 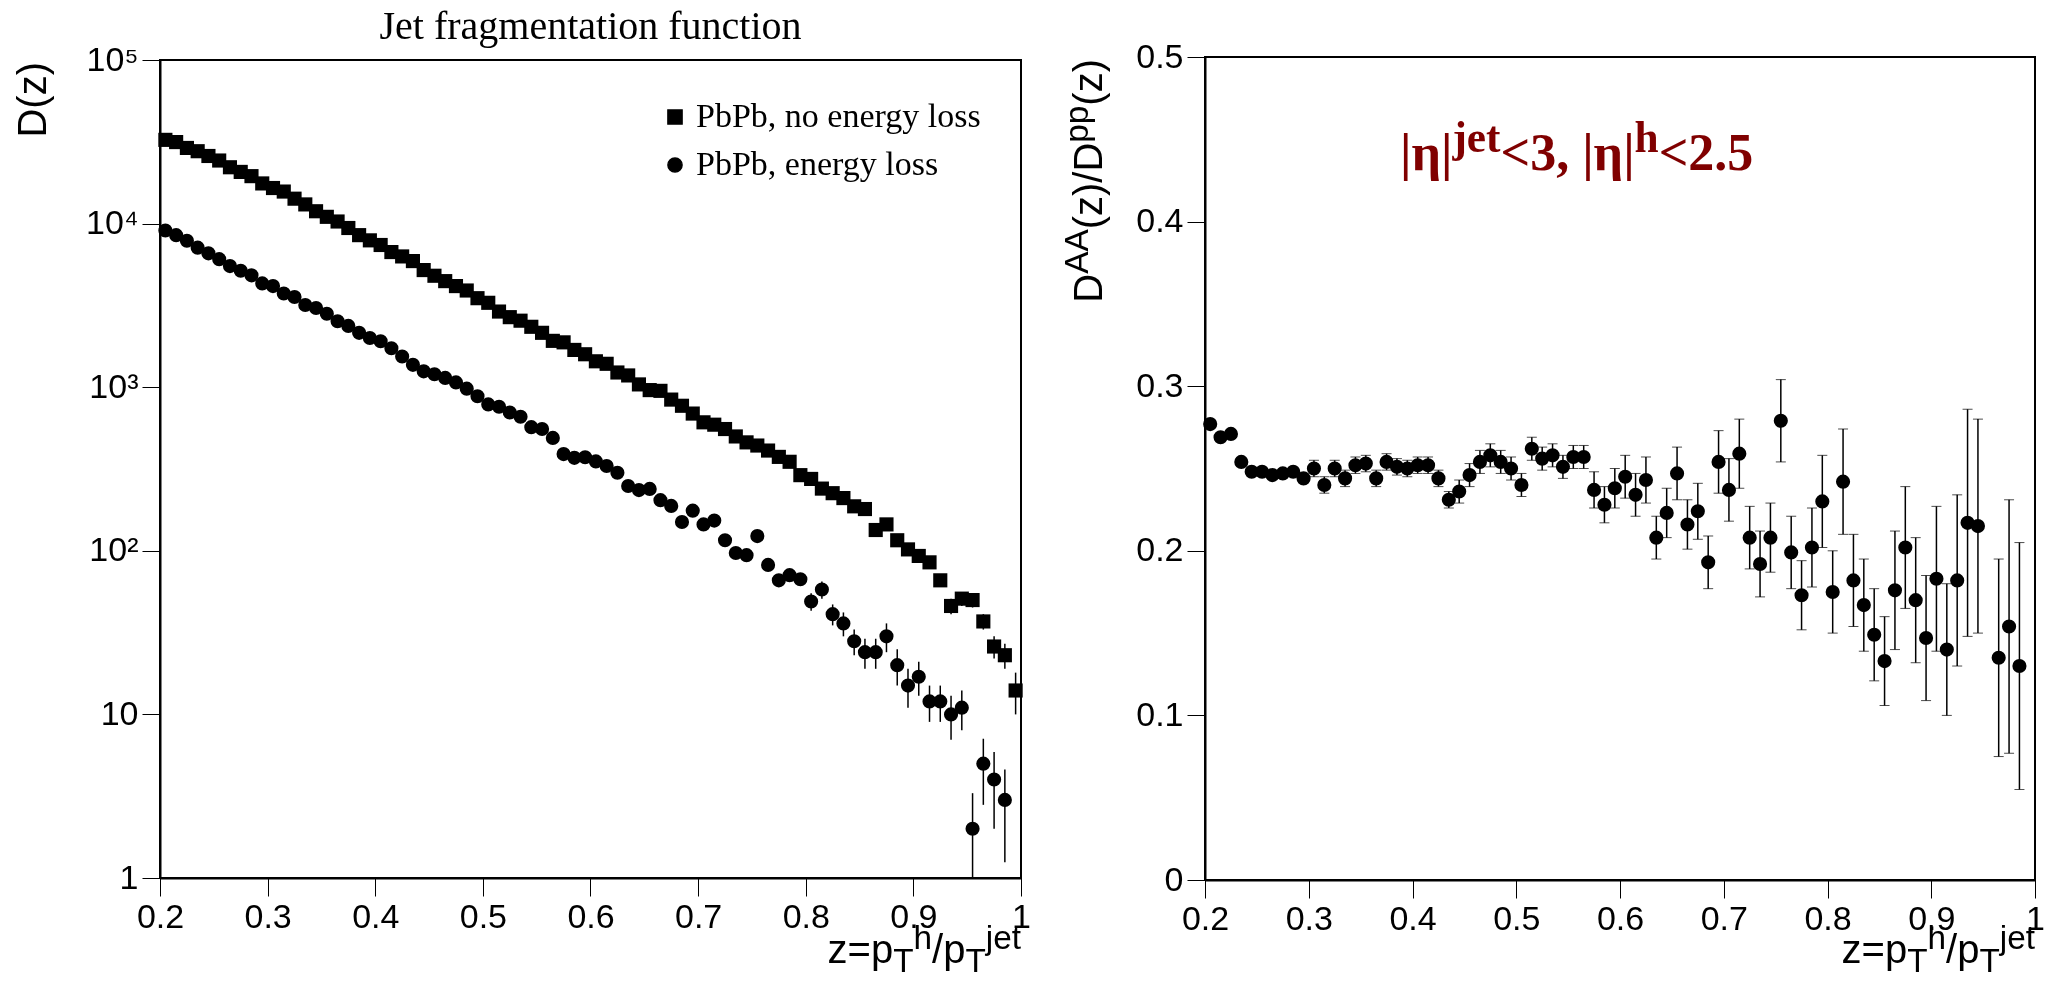 What do you see at coordinates (1160, 384) in the screenshot?
I see `y-tick-label: 0.3` at bounding box center [1160, 384].